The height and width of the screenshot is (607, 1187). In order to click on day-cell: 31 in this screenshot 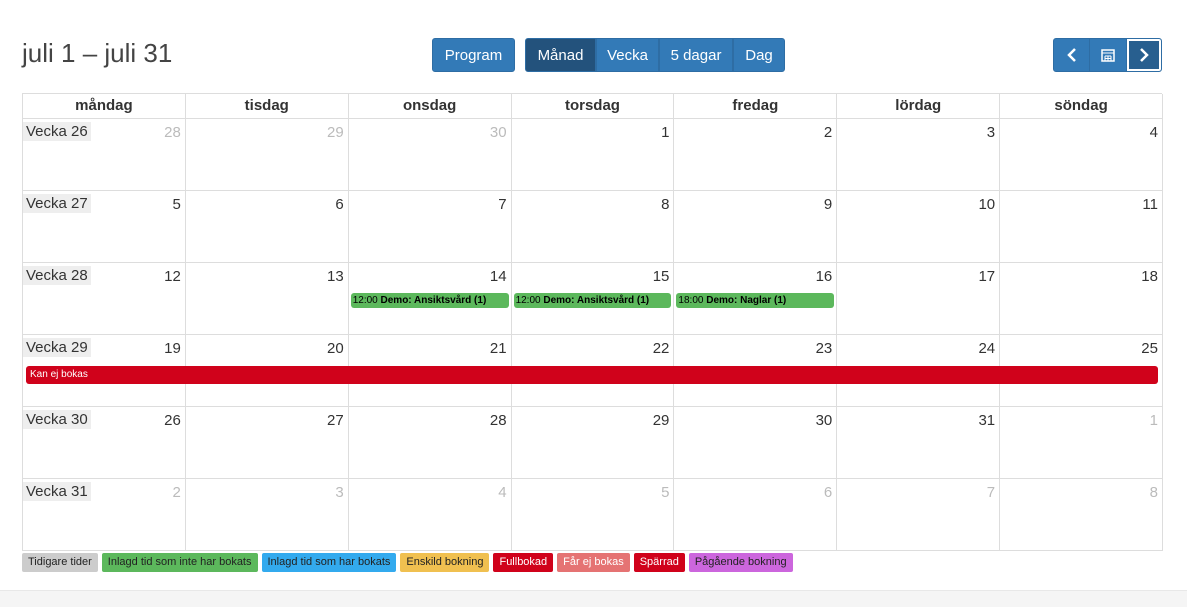, I will do `click(919, 443)`.